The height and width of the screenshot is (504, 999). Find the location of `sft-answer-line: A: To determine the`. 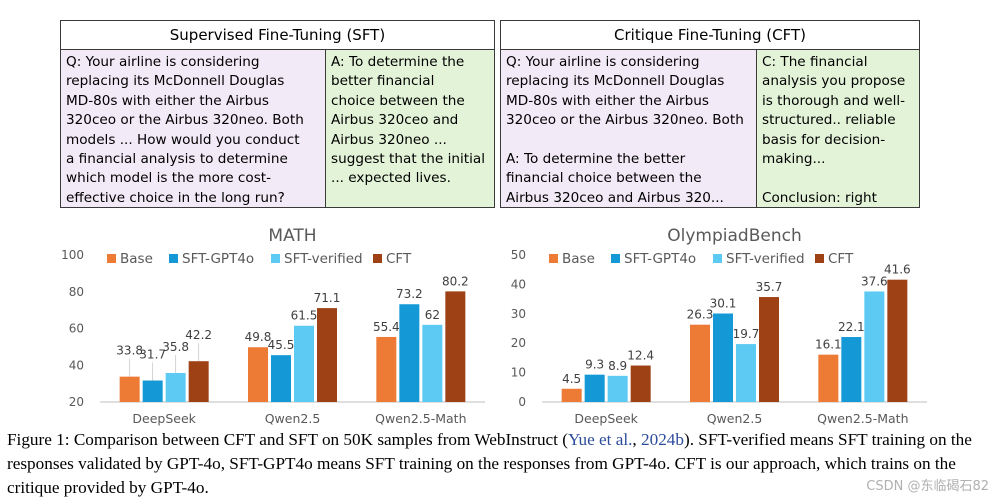

sft-answer-line: A: To determine the is located at coordinates (398, 62).